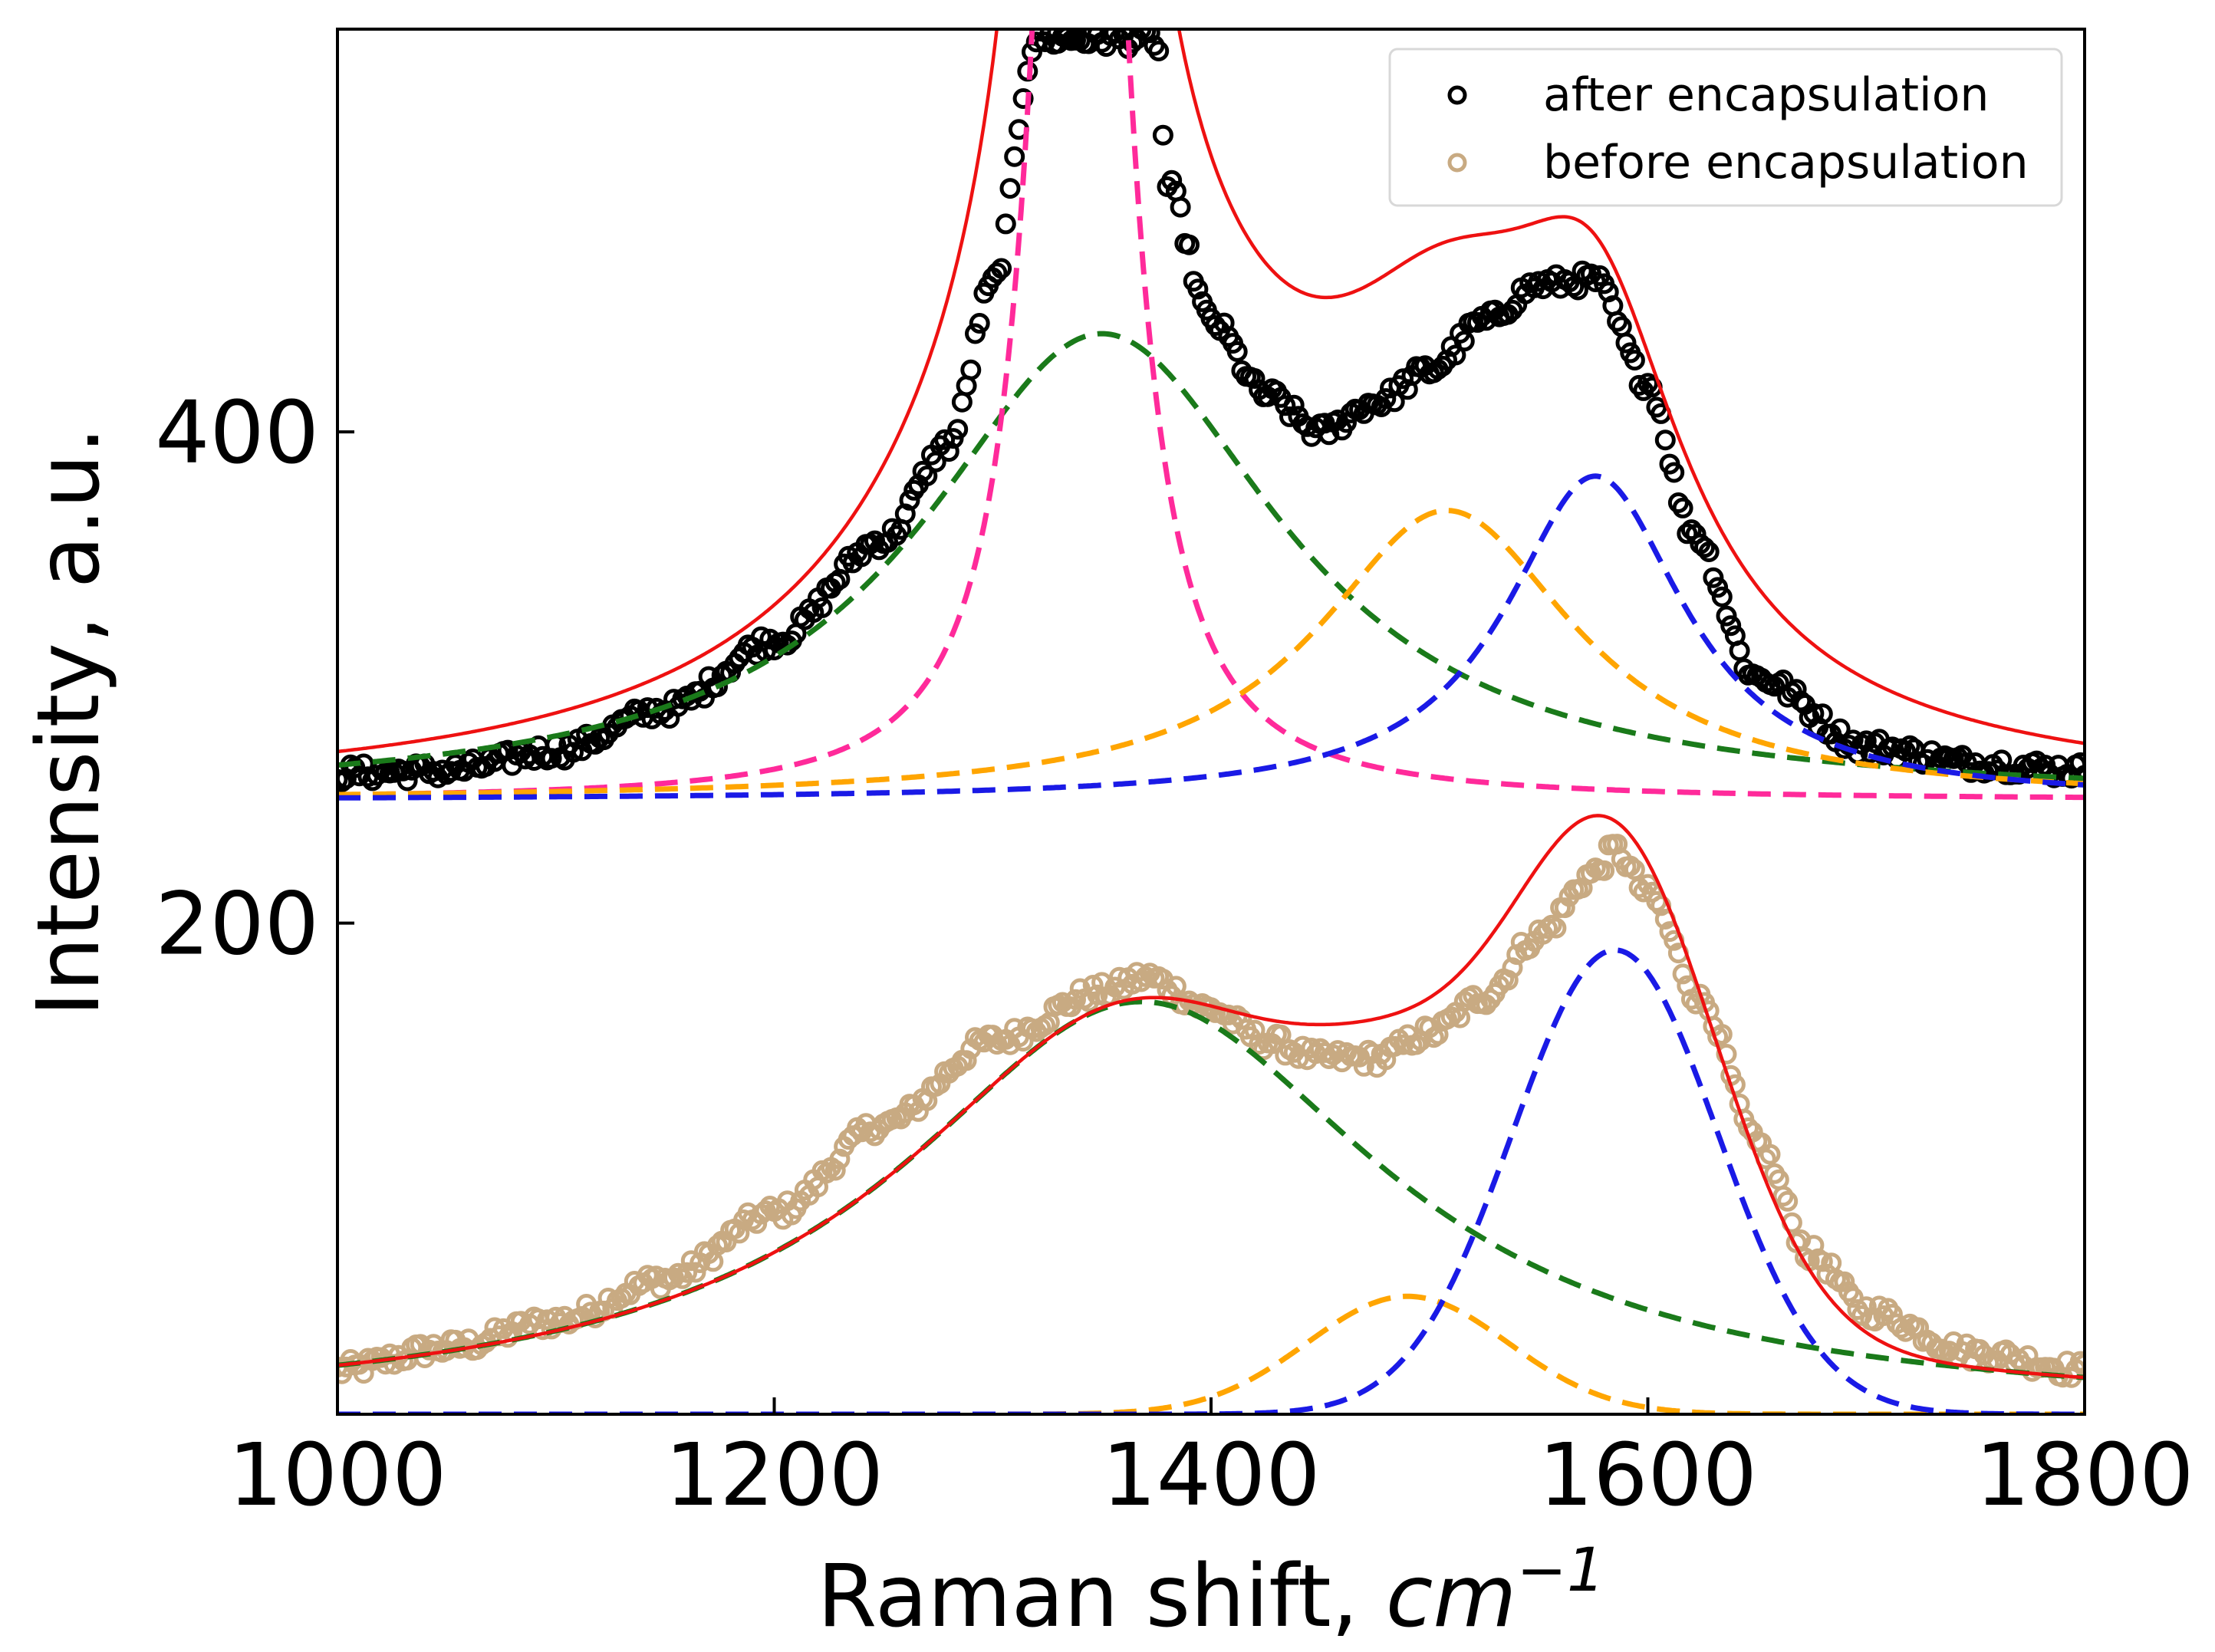  What do you see at coordinates (254, 679) in the screenshot?
I see `y-axis-ticks: 200 400` at bounding box center [254, 679].